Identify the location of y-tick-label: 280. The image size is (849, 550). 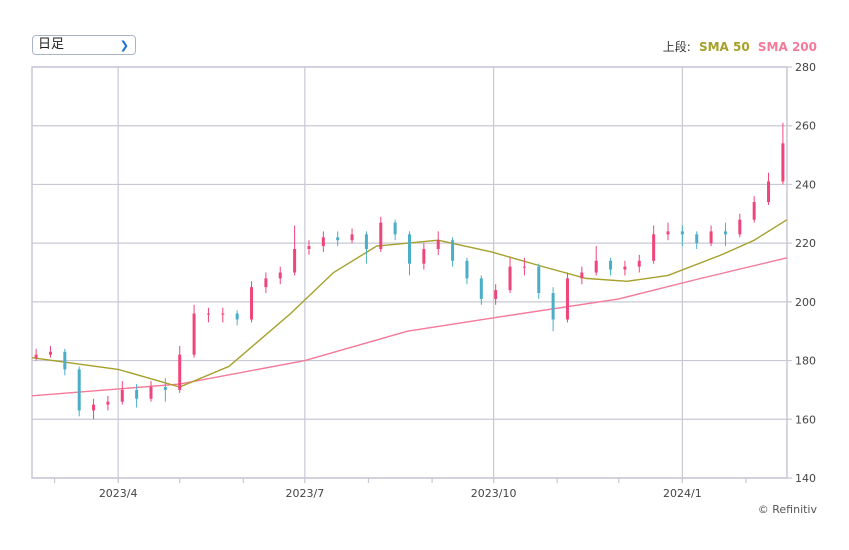
(805, 67).